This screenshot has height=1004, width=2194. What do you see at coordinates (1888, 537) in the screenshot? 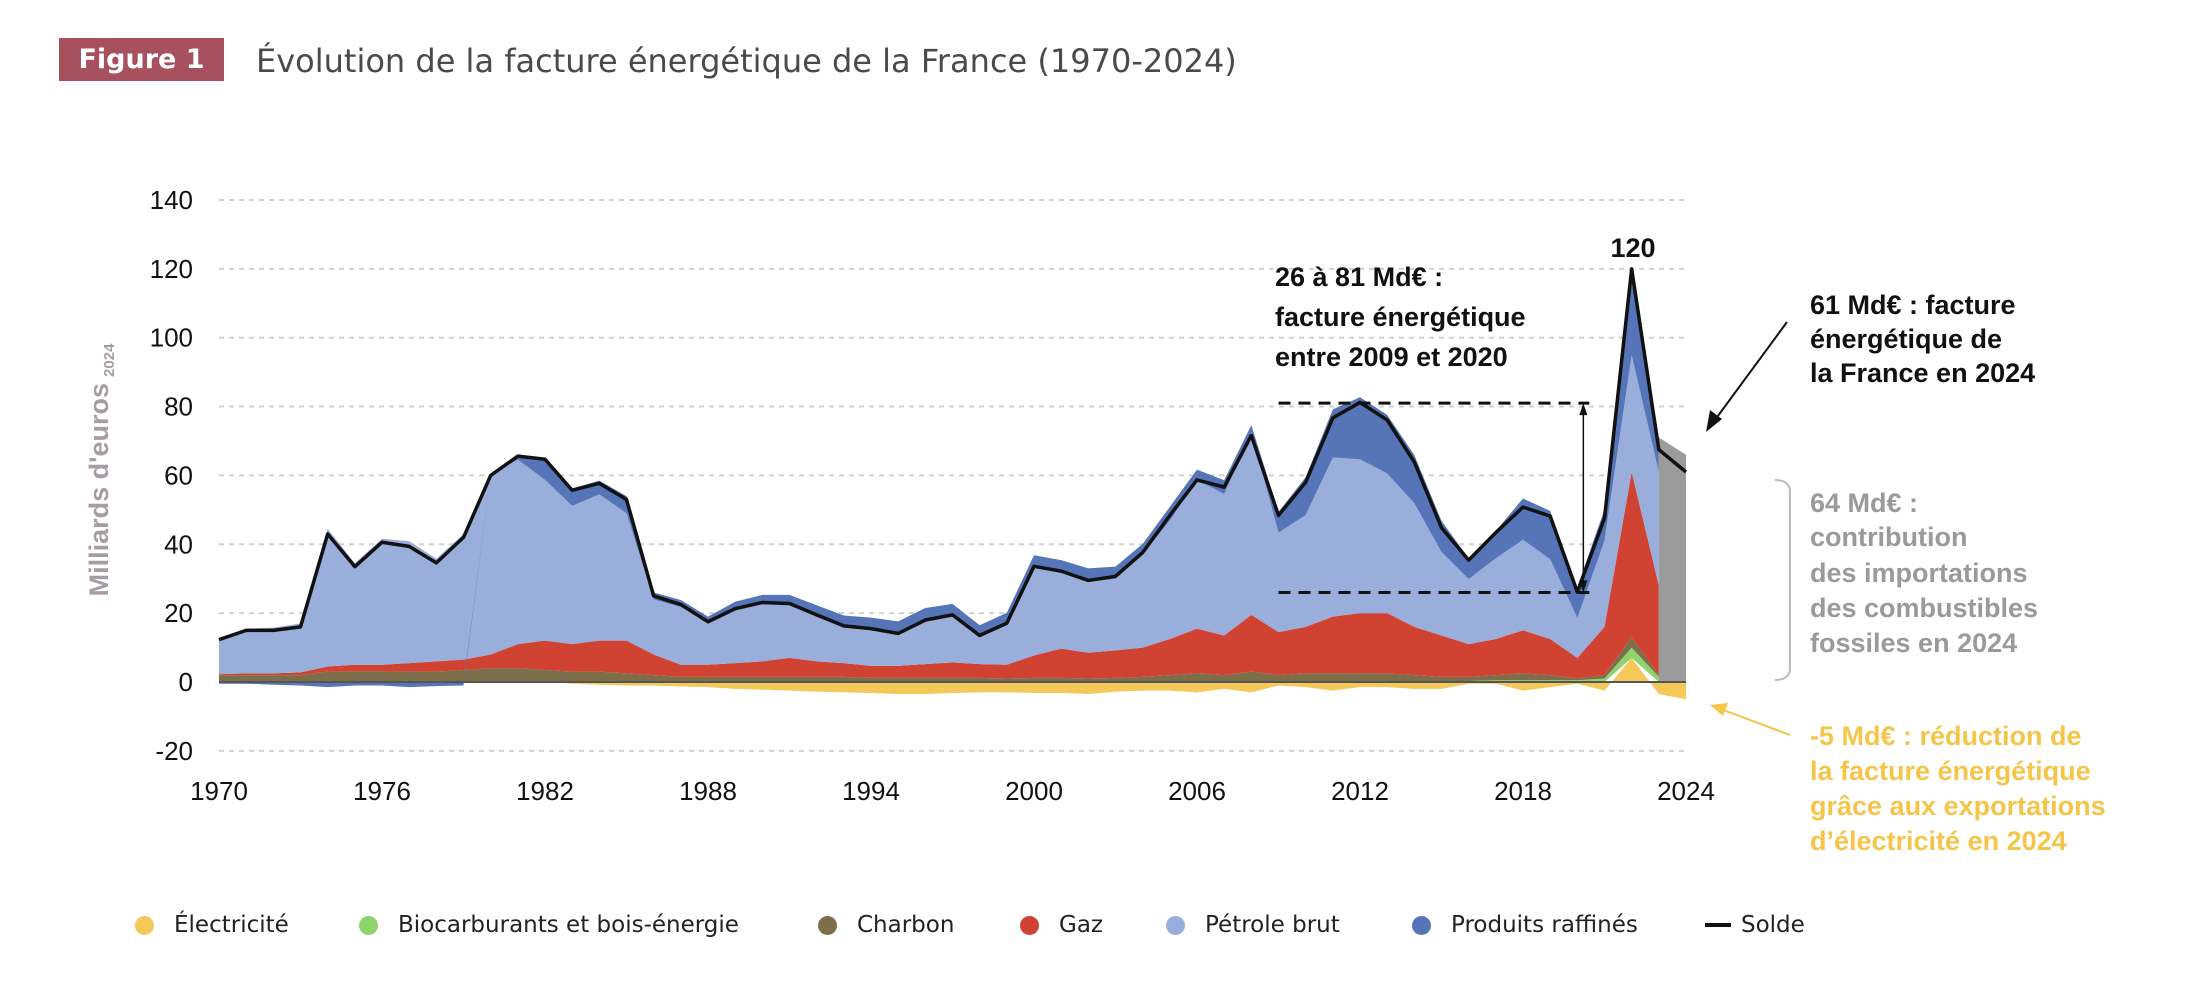
I see `fossil-annotation-line2: contribution` at bounding box center [1888, 537].